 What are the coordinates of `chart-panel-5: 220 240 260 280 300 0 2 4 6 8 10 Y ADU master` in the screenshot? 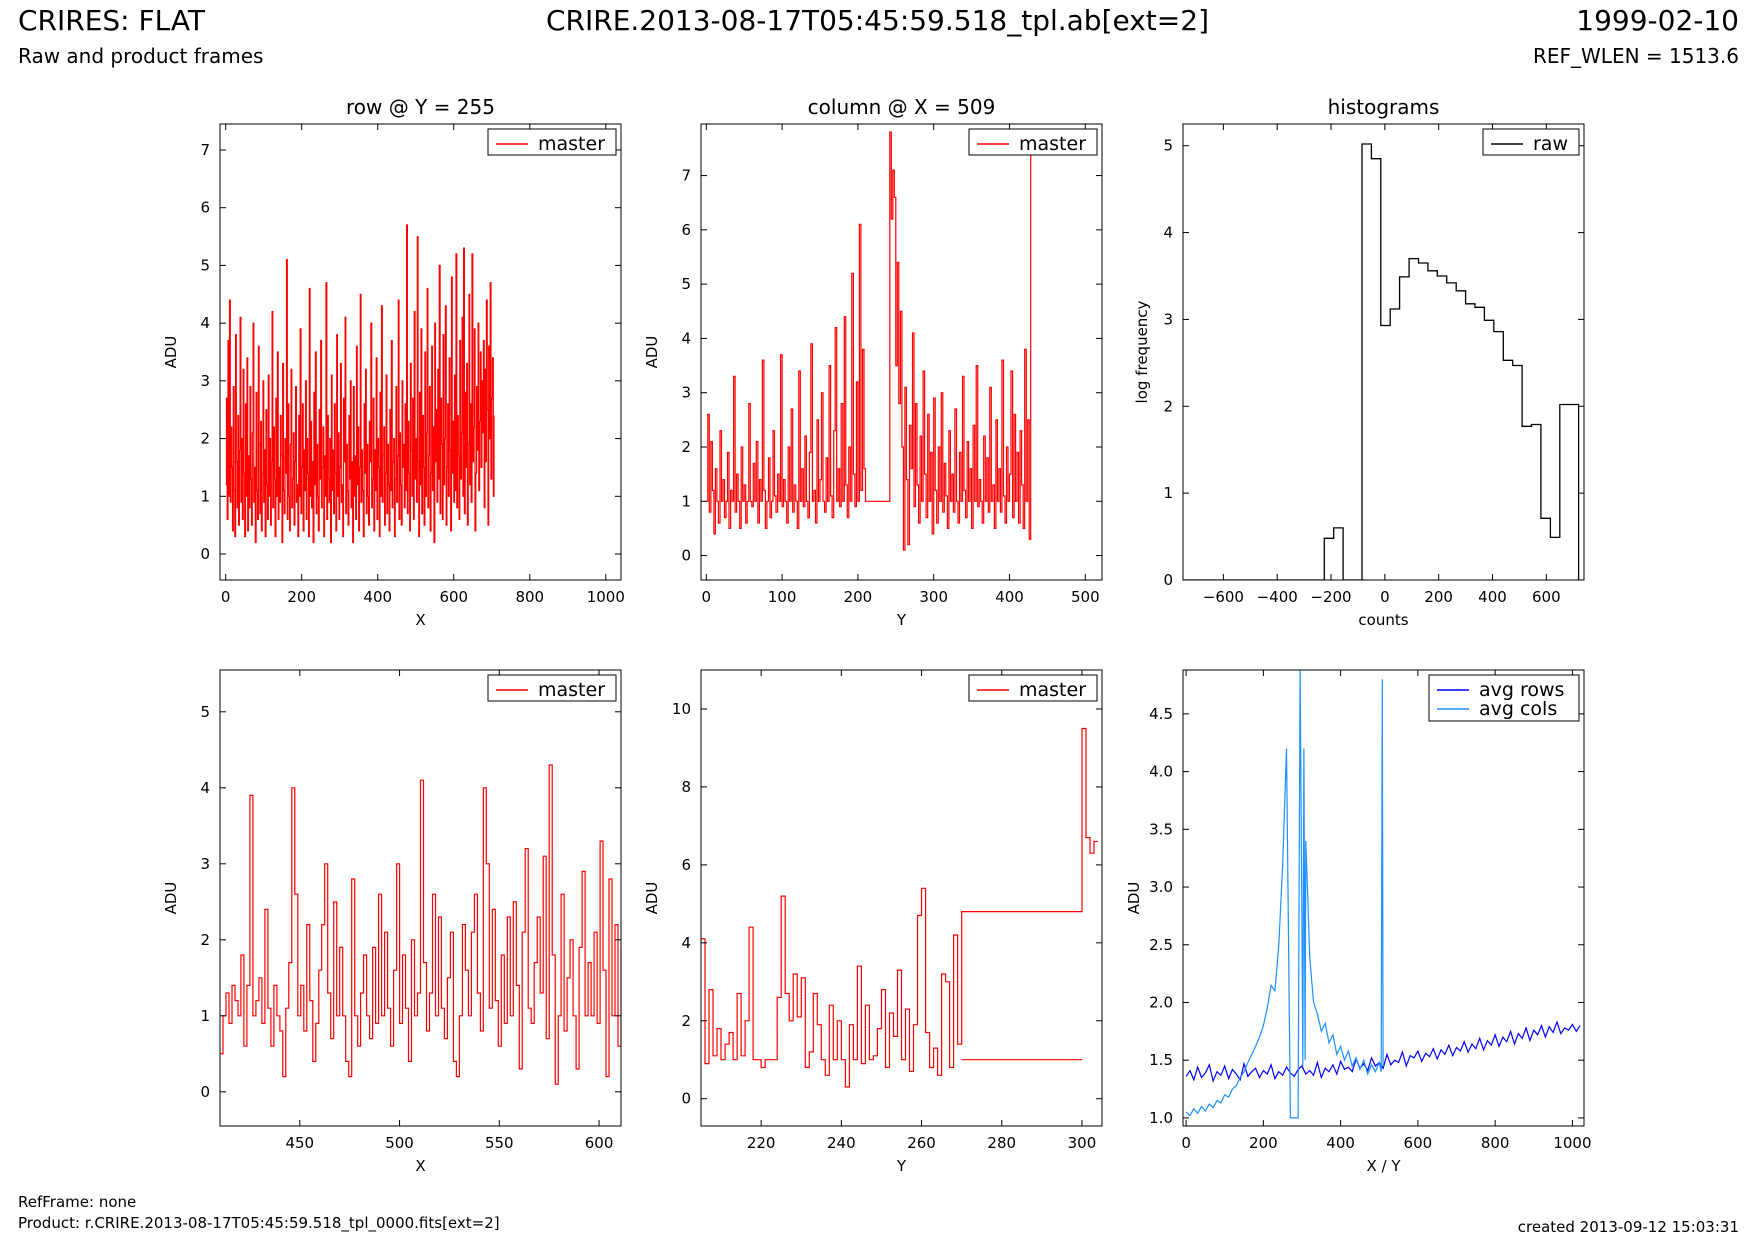 It's located at (873, 922).